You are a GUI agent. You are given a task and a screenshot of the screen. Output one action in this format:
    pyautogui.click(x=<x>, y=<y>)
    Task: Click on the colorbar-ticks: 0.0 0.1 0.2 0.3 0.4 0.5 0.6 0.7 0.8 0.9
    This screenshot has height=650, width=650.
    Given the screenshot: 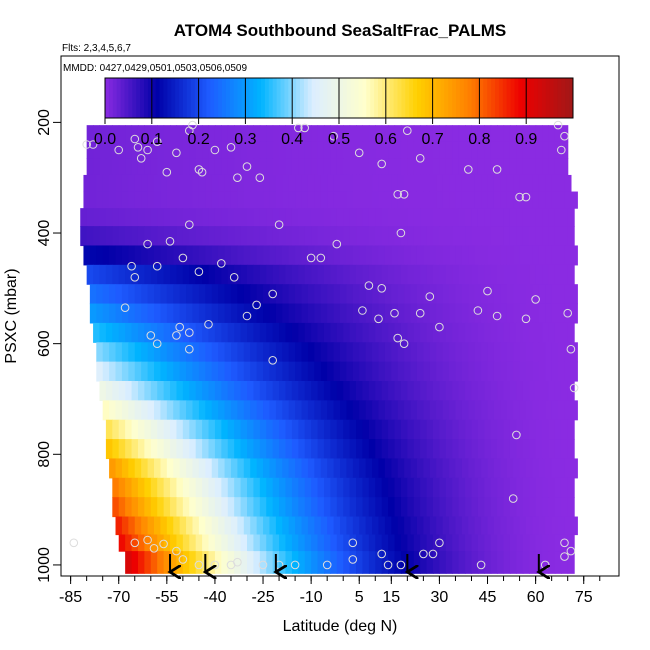 What is the action you would take?
    pyautogui.click(x=315, y=133)
    